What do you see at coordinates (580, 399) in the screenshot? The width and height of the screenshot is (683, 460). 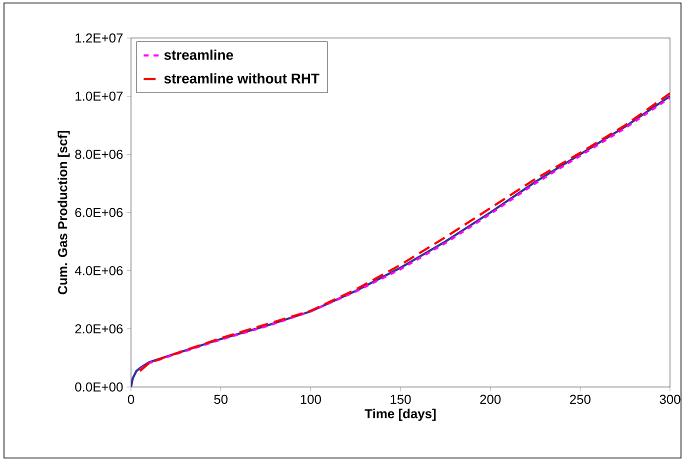 I see `x-tick-label: 250` at bounding box center [580, 399].